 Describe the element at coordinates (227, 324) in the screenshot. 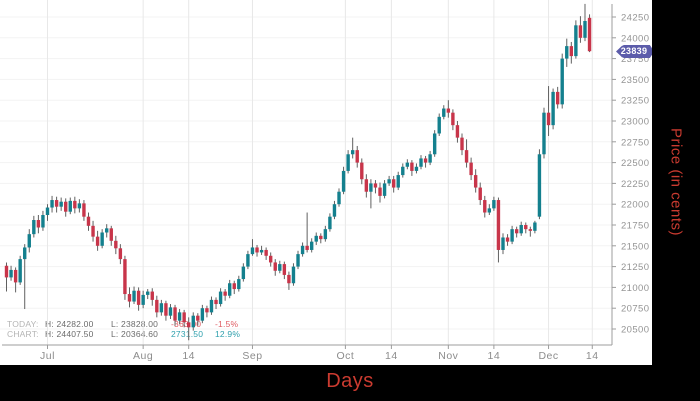

I see `today-change-pct: -1.5%` at that location.